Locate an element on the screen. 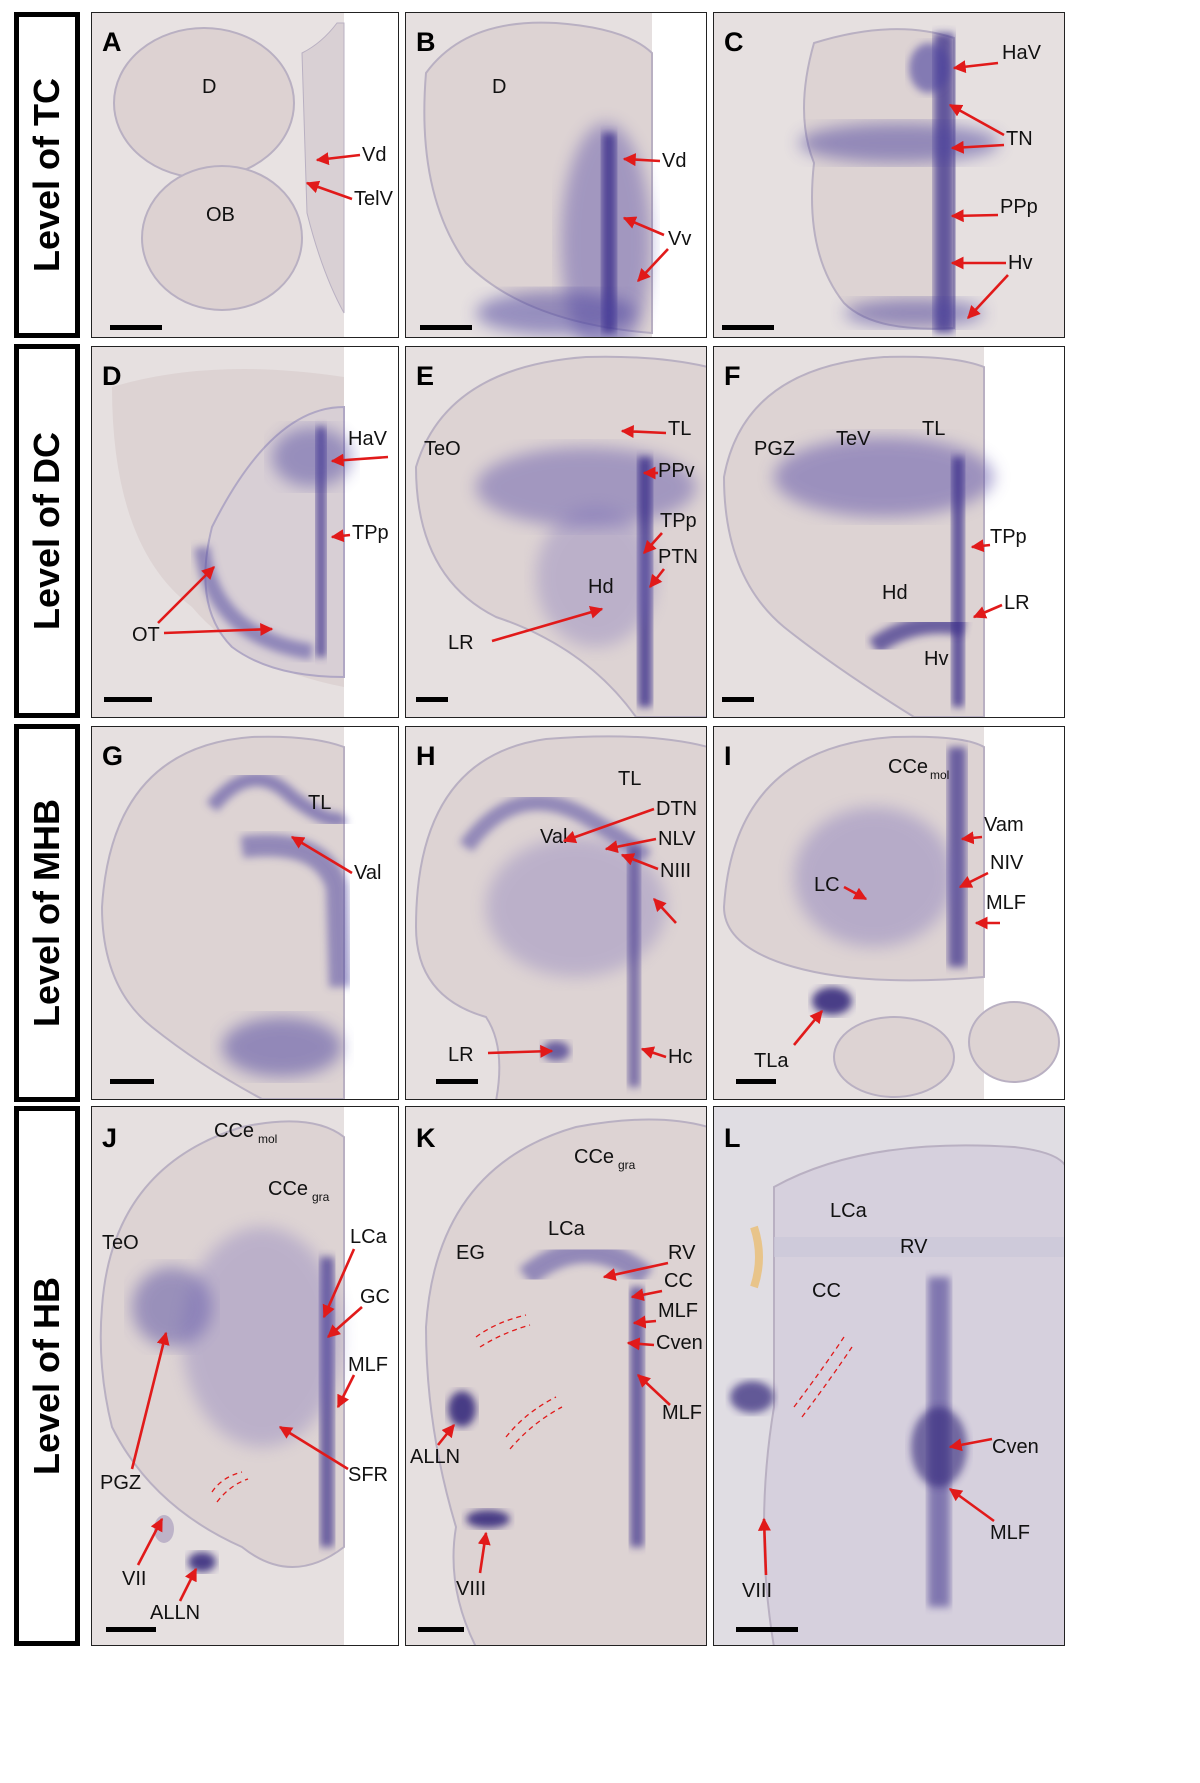 The image size is (1200, 1783). panel-d: D HaV TPp OT is located at coordinates (245, 532).